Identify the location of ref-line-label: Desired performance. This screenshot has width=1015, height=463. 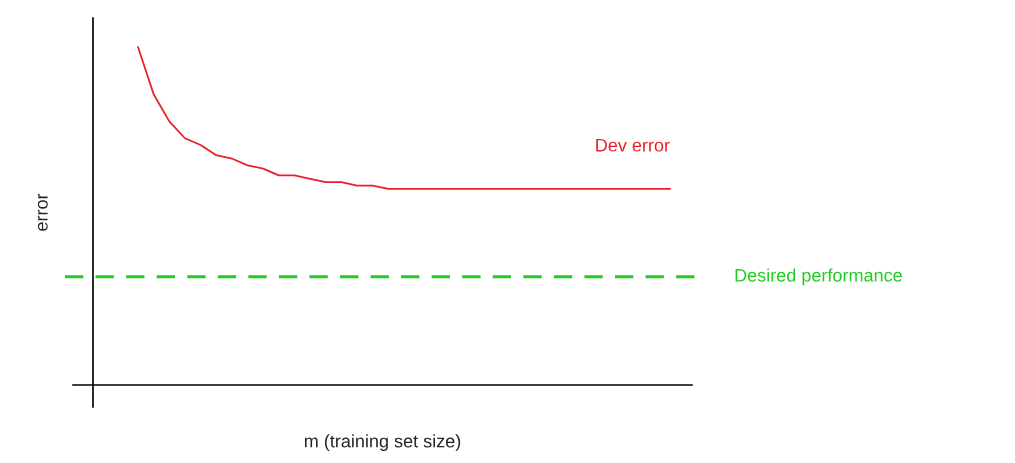
(818, 277).